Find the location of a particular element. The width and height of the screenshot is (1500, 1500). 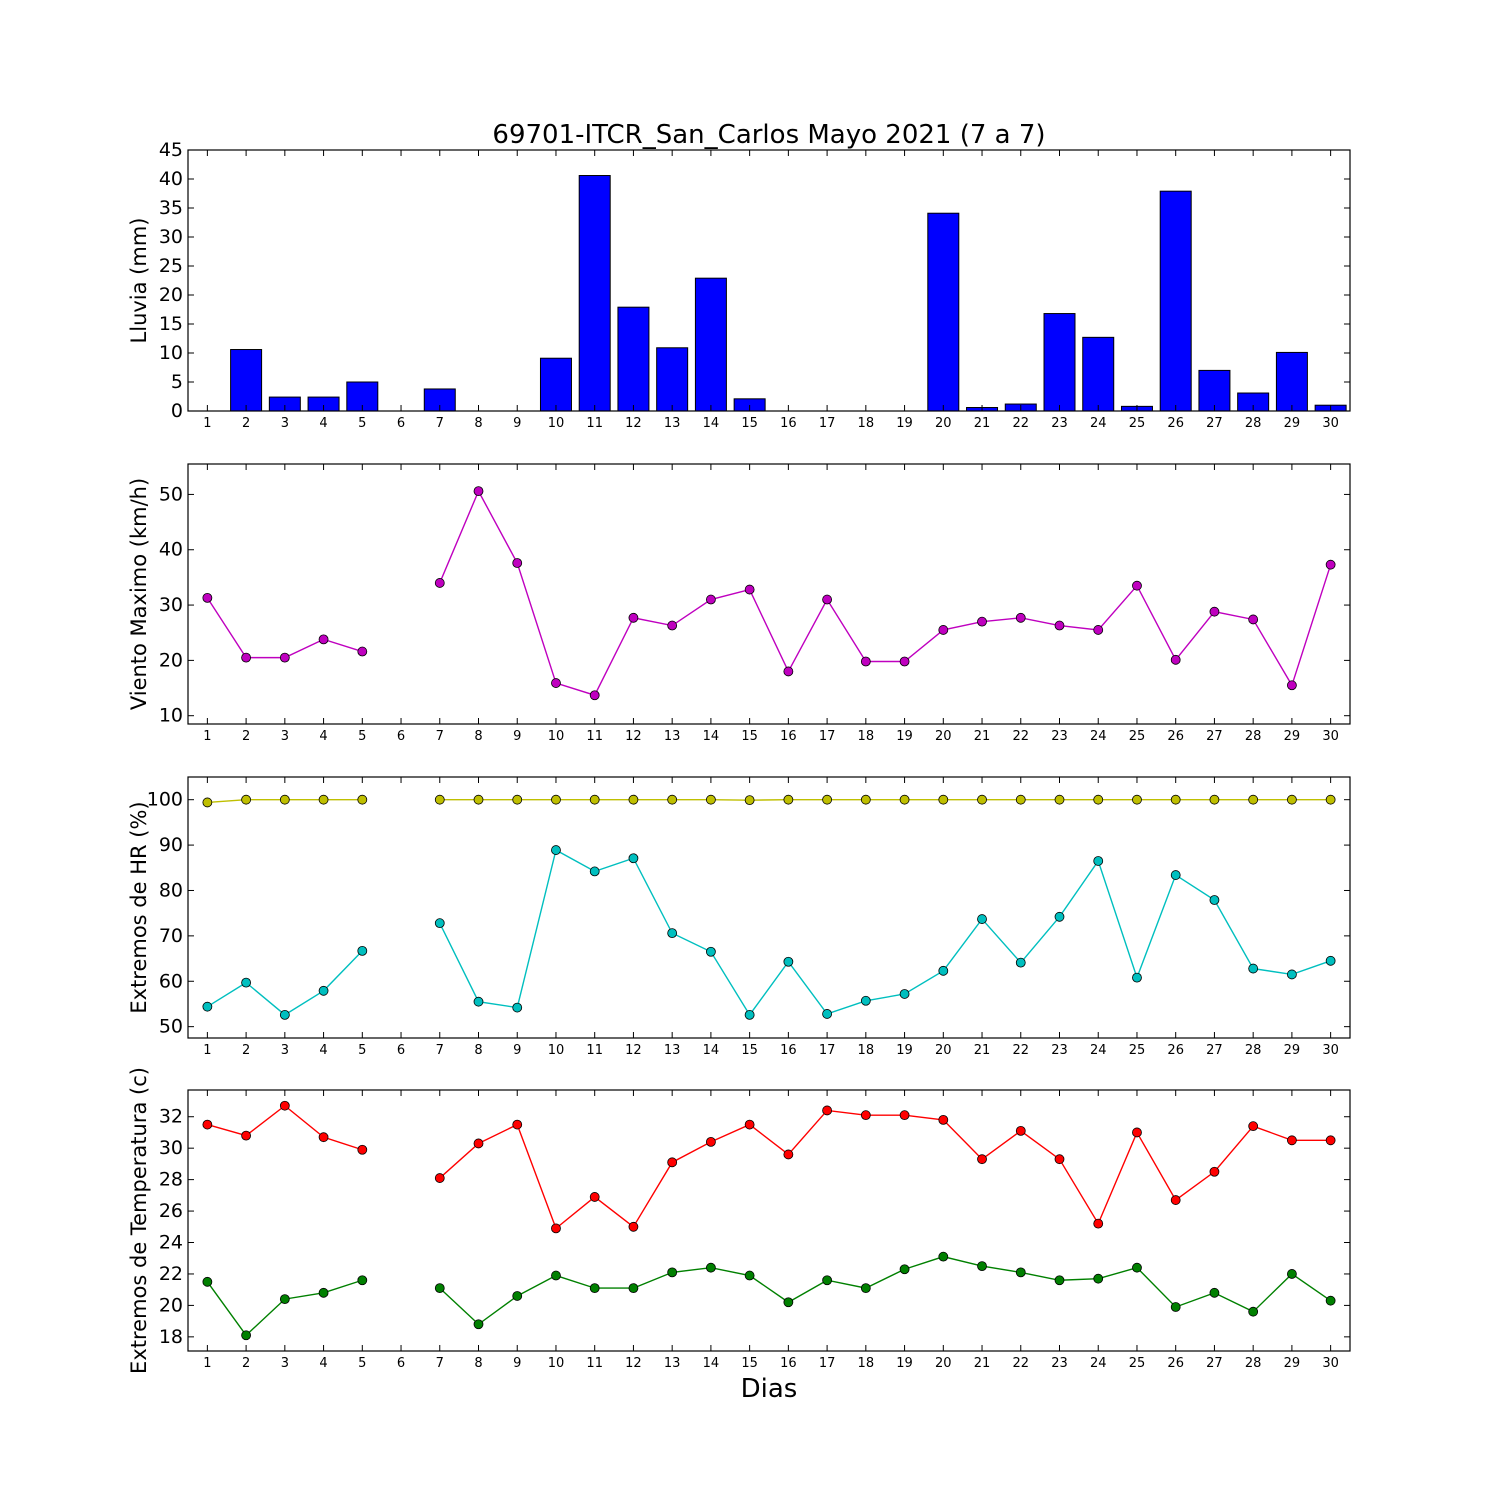

x-tick-label: 25 is located at coordinates (1137, 423).